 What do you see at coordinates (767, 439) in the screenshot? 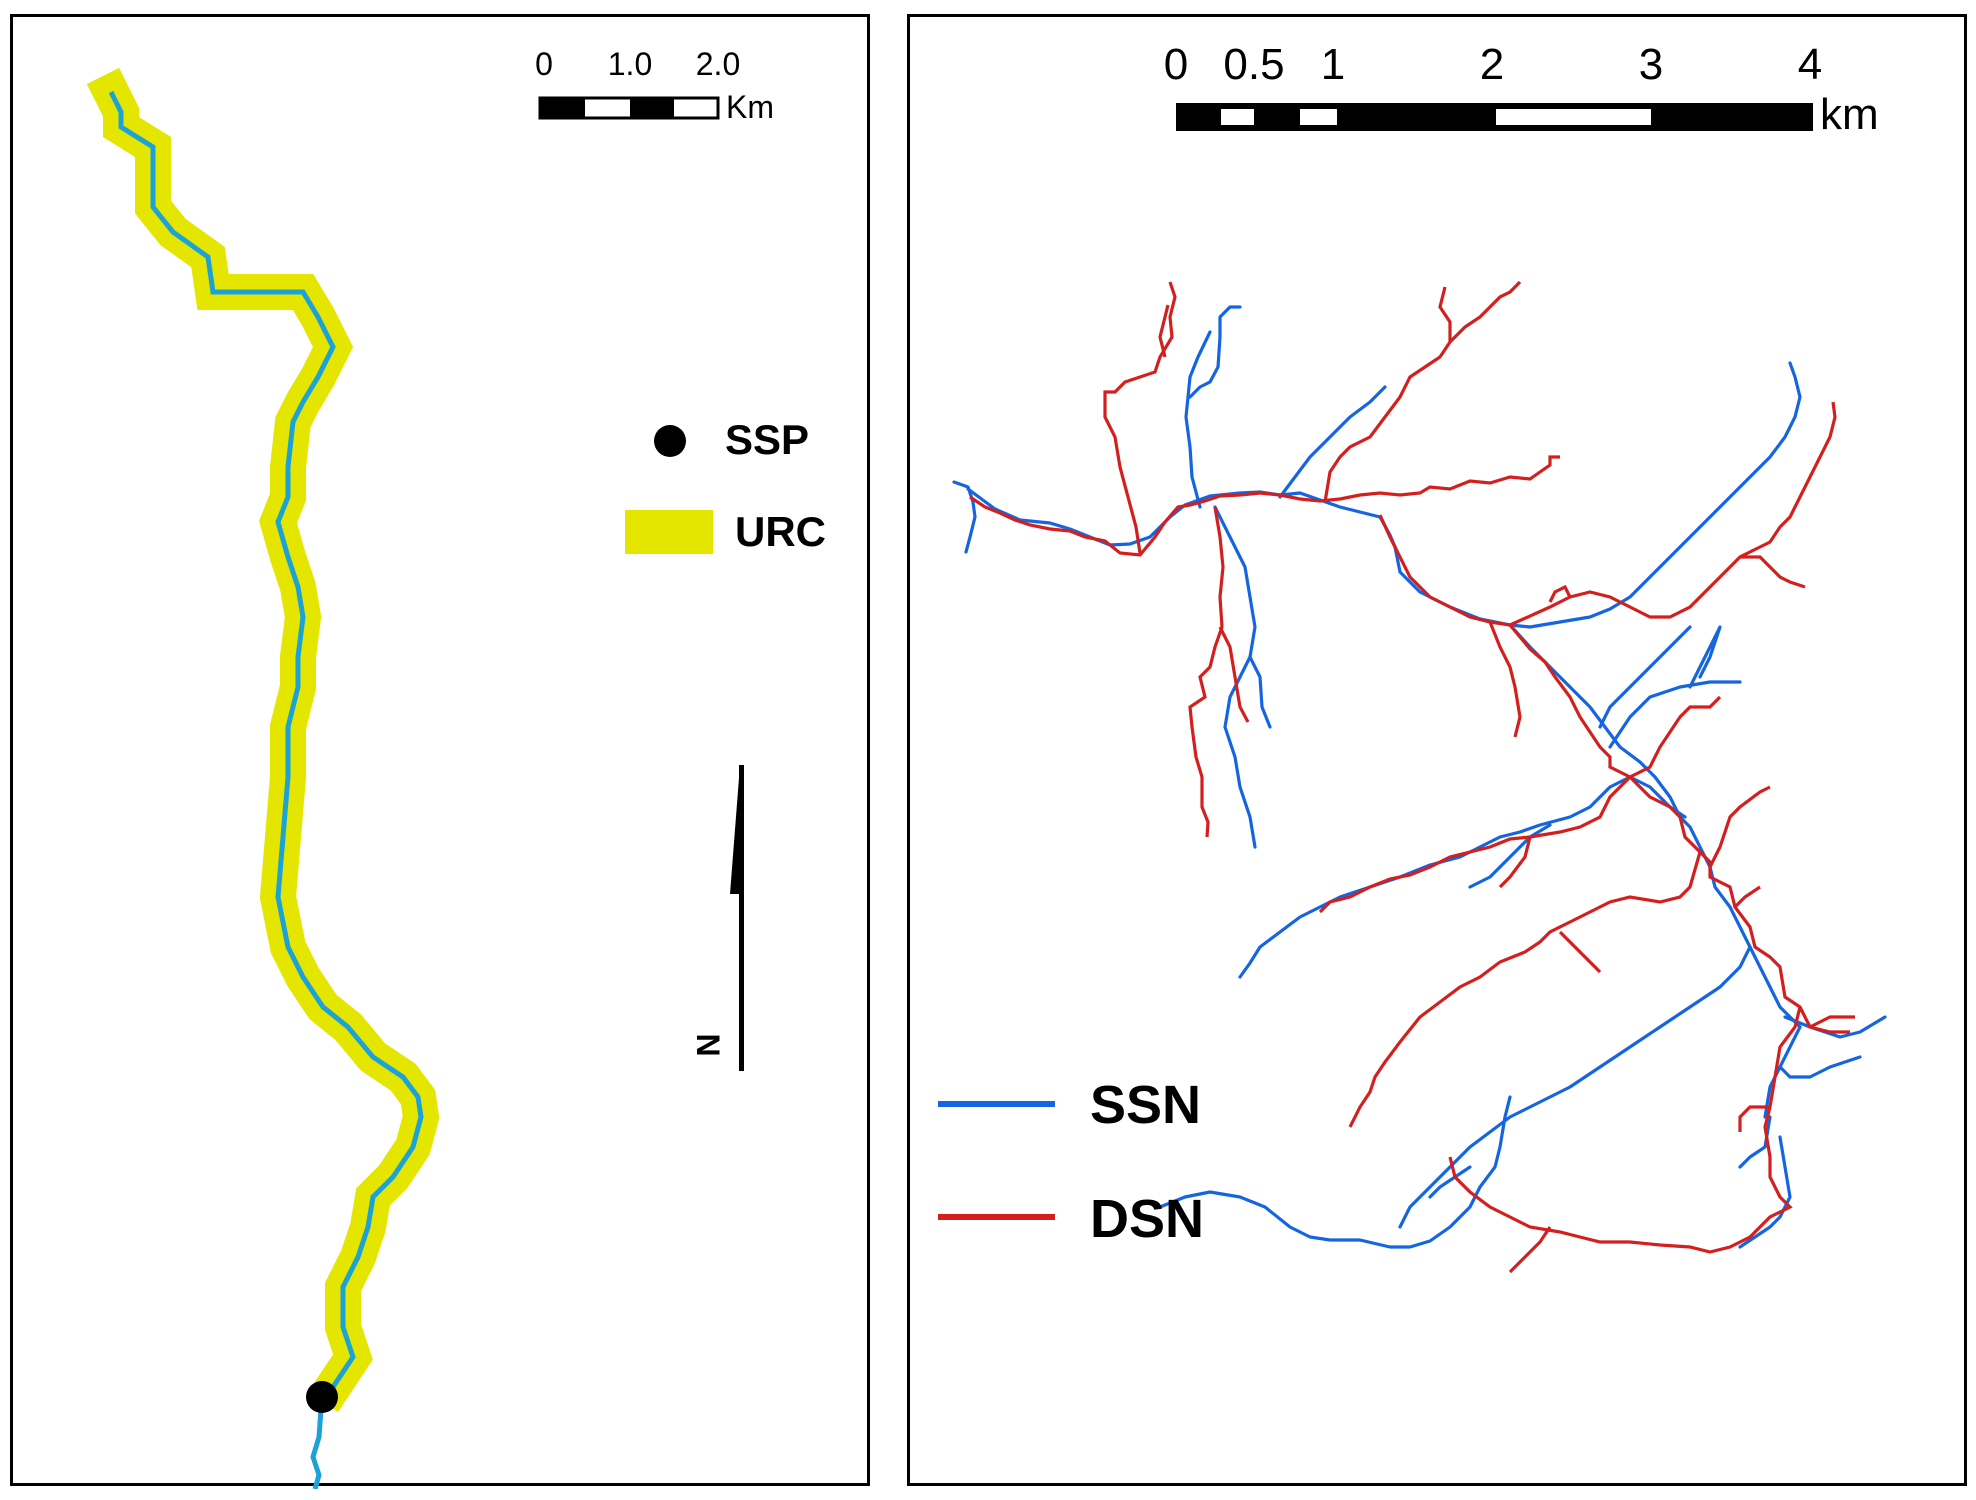
I see `ssp-legend-label: SSP` at bounding box center [767, 439].